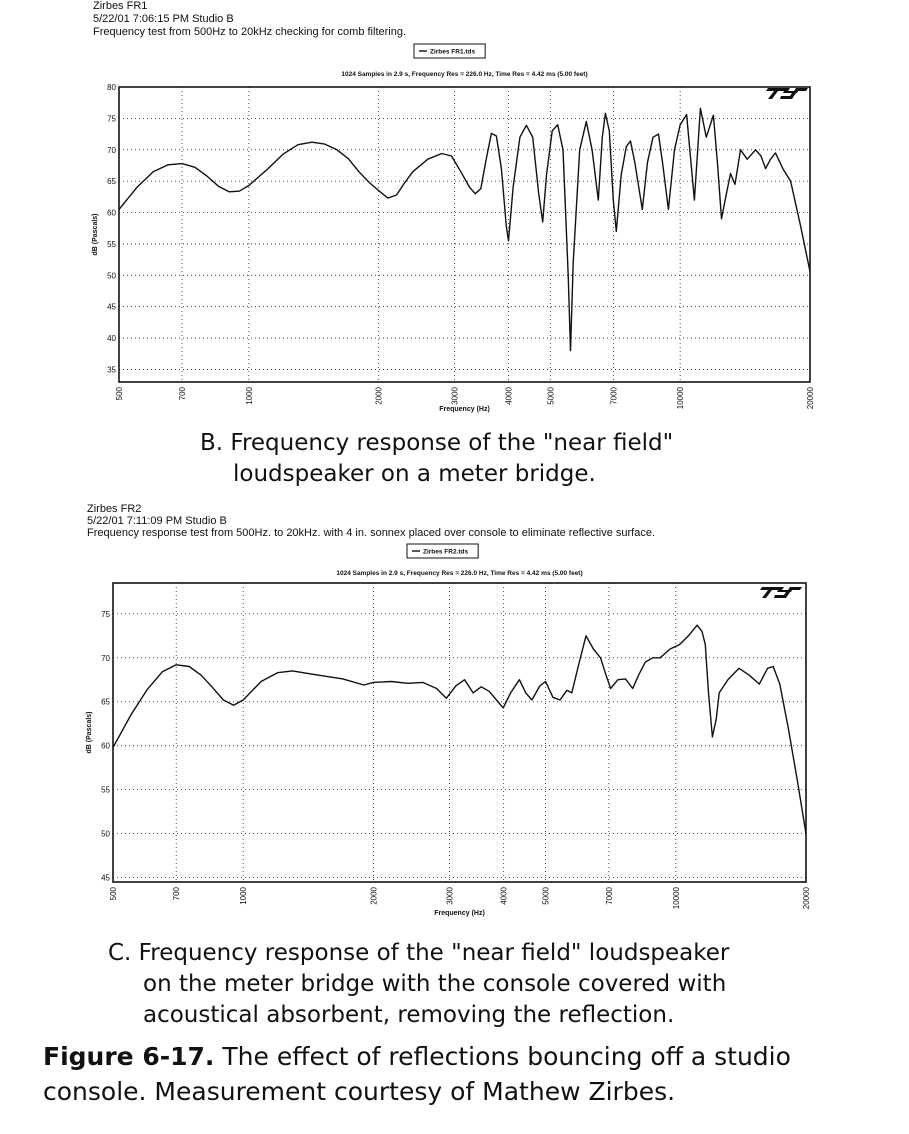  I want to click on header-note: 5/22/01 7:06:15 PM Studio B, so click(163, 19).